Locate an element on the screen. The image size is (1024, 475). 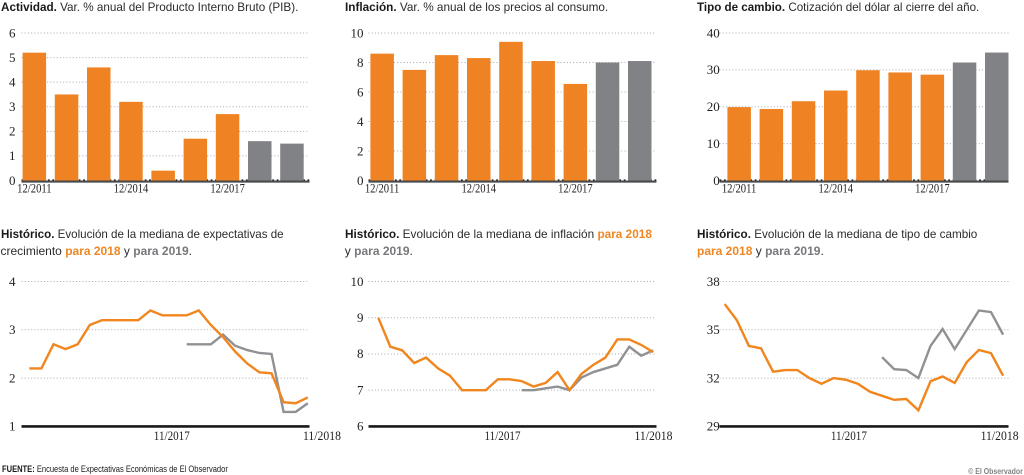
svg-text: 9 is located at coordinates (360, 317).